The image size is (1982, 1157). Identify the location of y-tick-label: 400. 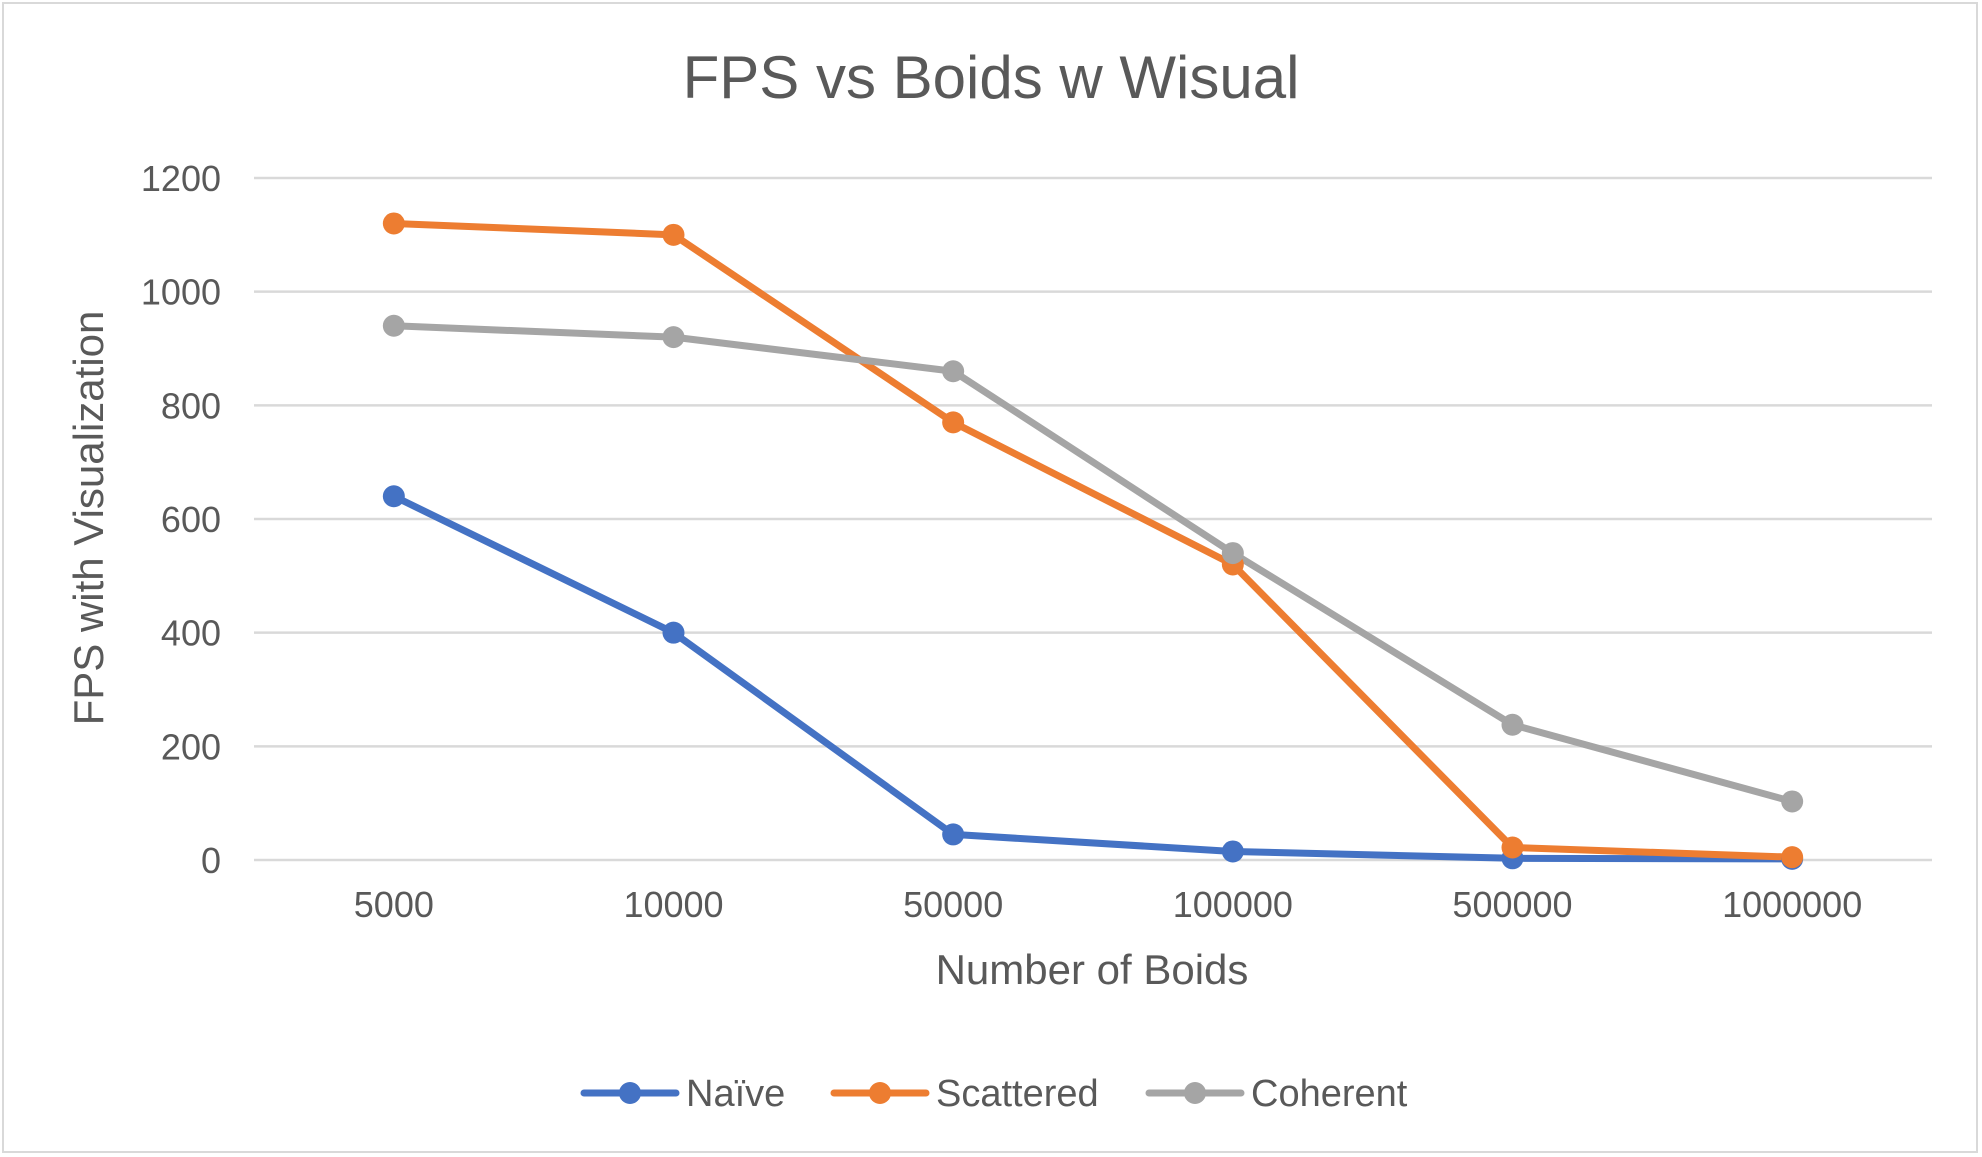
(191, 633).